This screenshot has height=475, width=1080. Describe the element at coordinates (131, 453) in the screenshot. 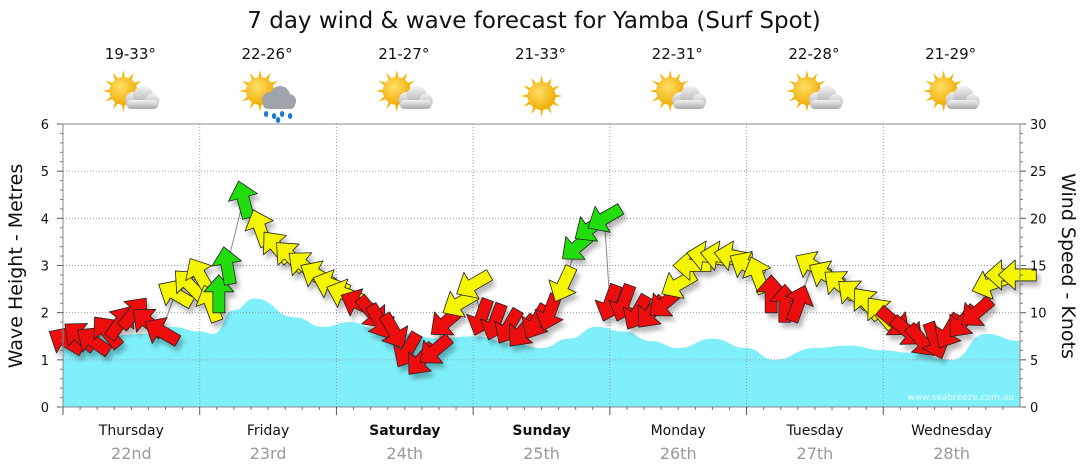

I see `day-date: 22nd` at that location.